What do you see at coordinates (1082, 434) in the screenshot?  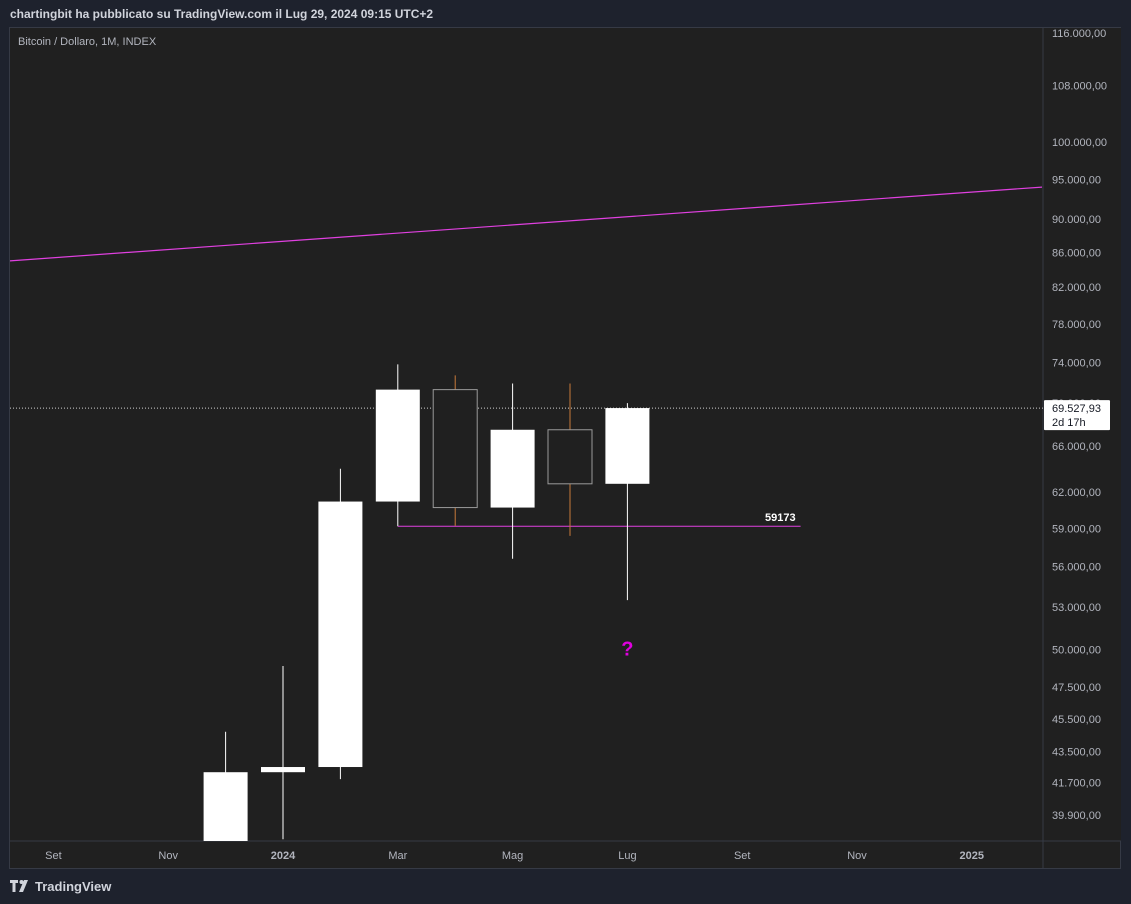 I see `price-axis-panel` at bounding box center [1082, 434].